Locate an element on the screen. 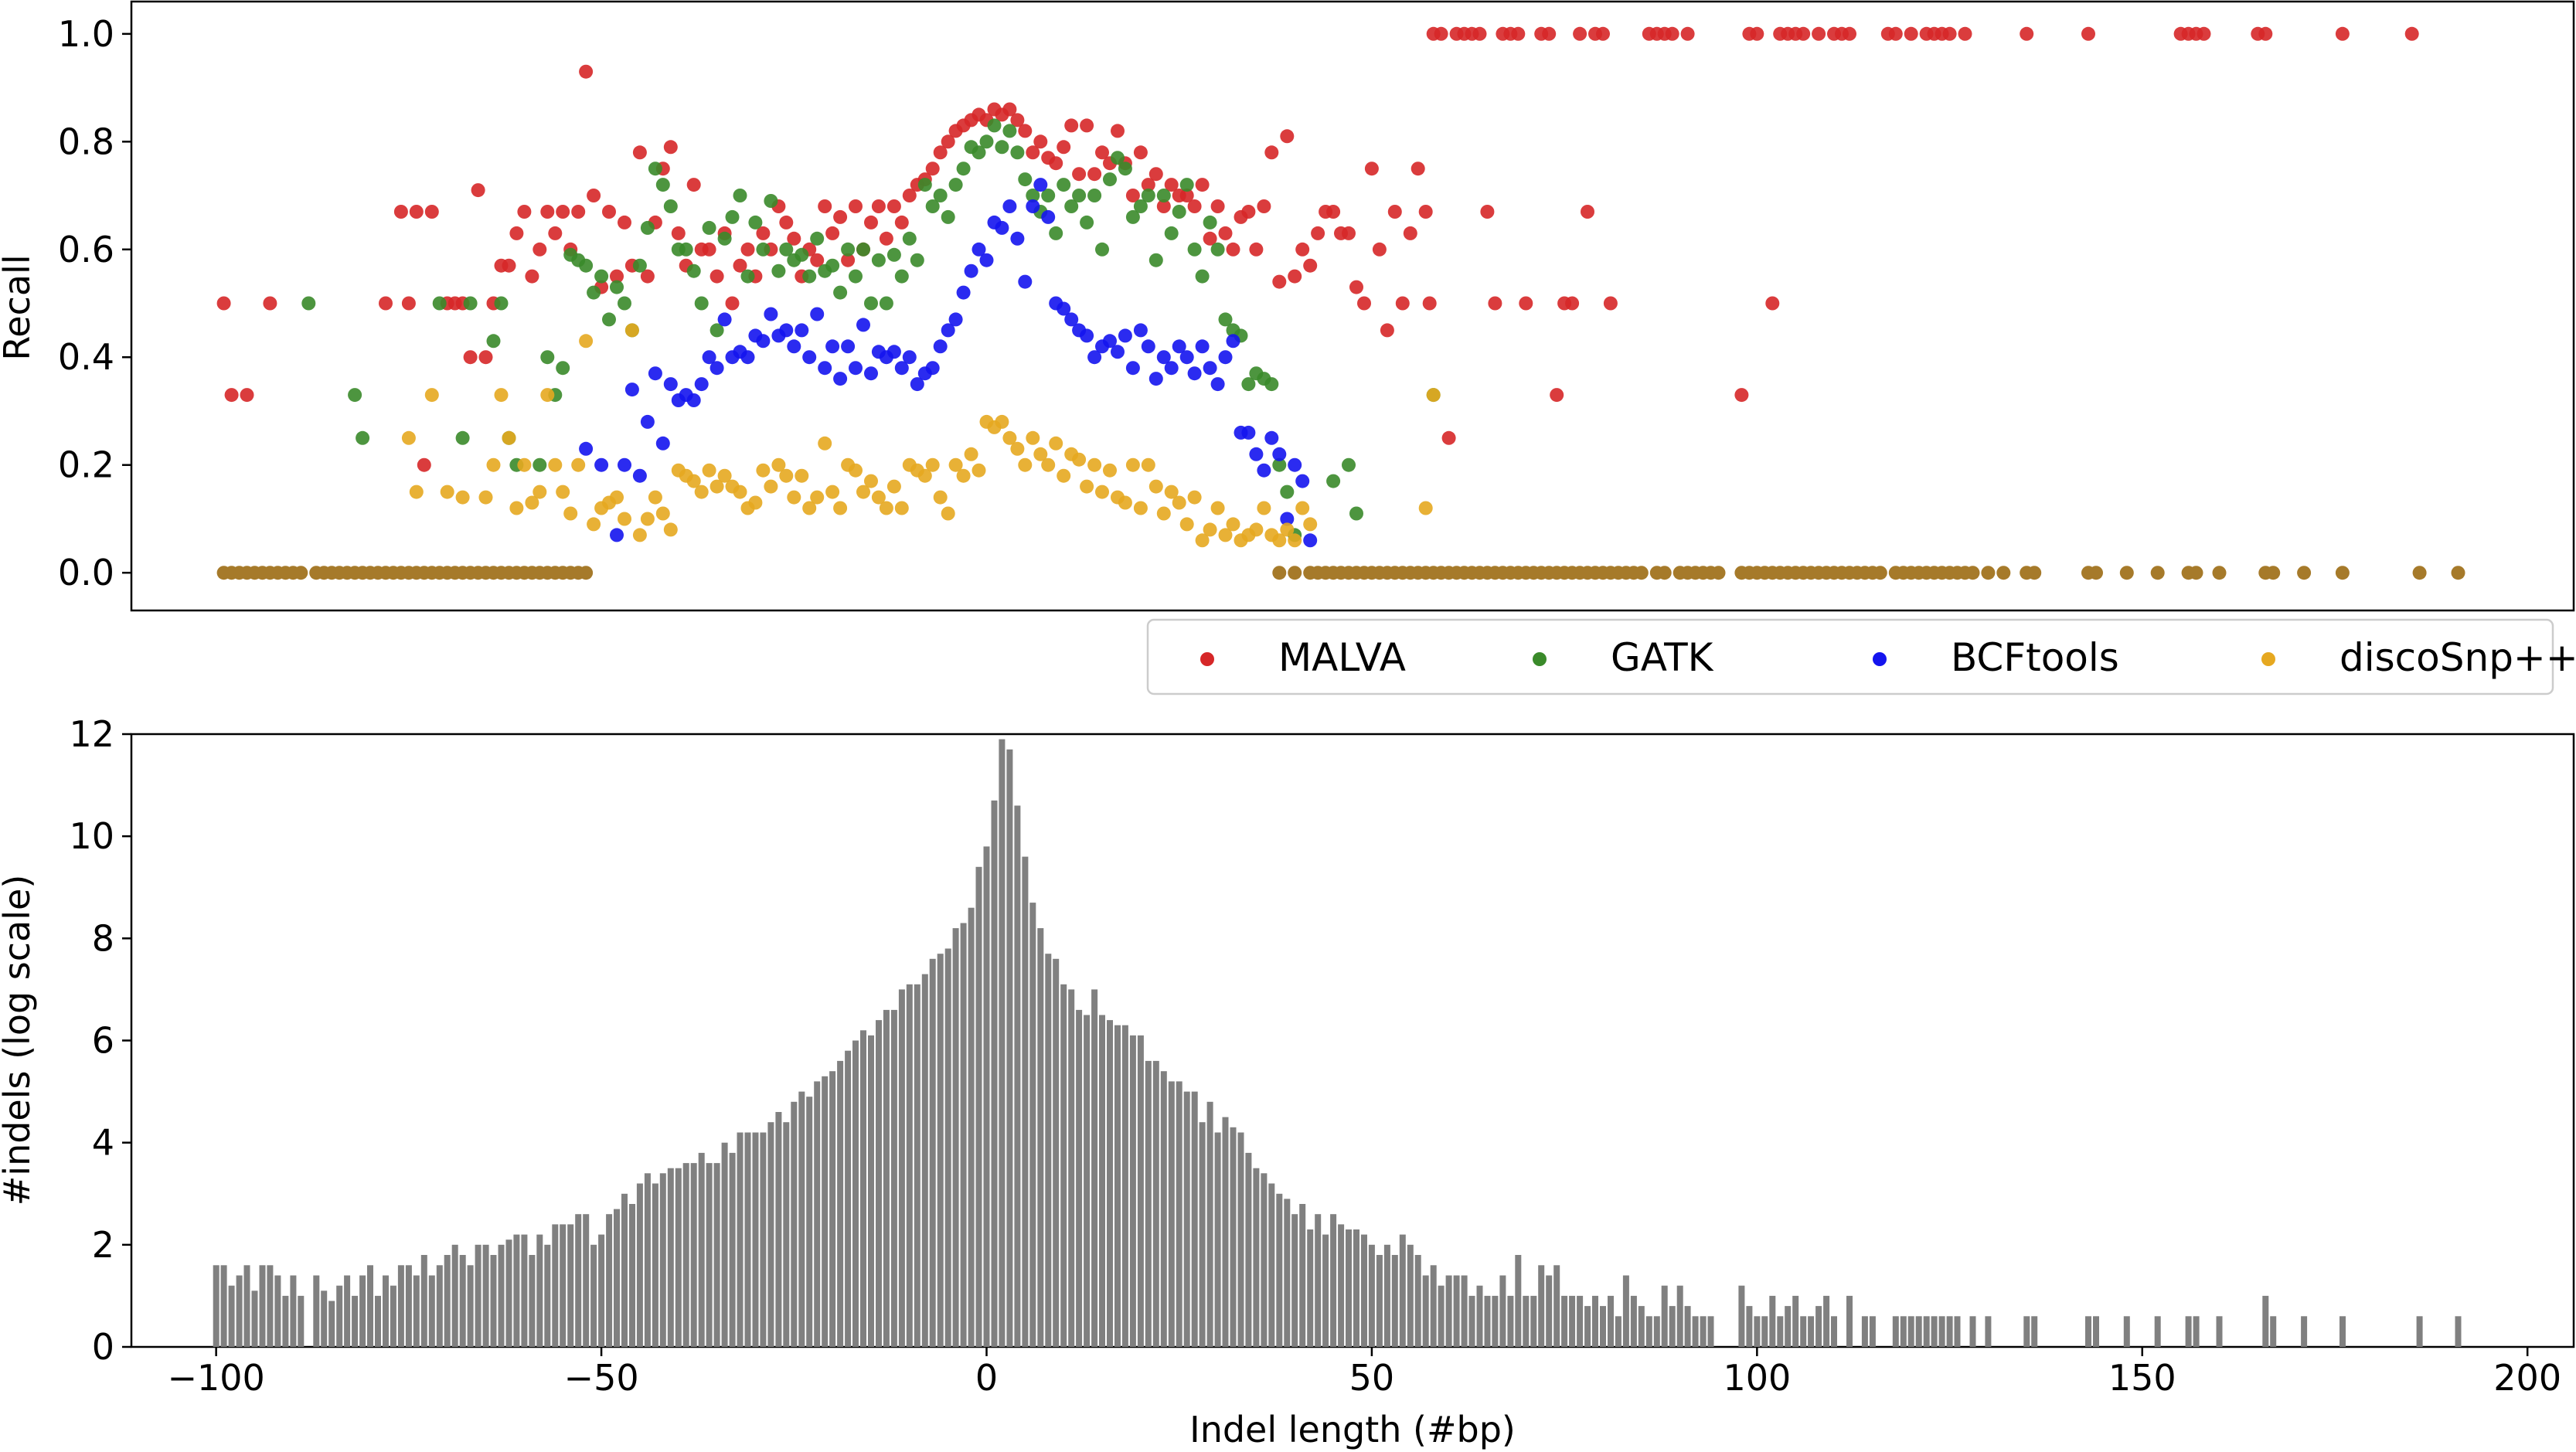 This screenshot has width=2576, height=1452. histogram-y-axis-label: #indels (log scale) is located at coordinates (19, 1040).